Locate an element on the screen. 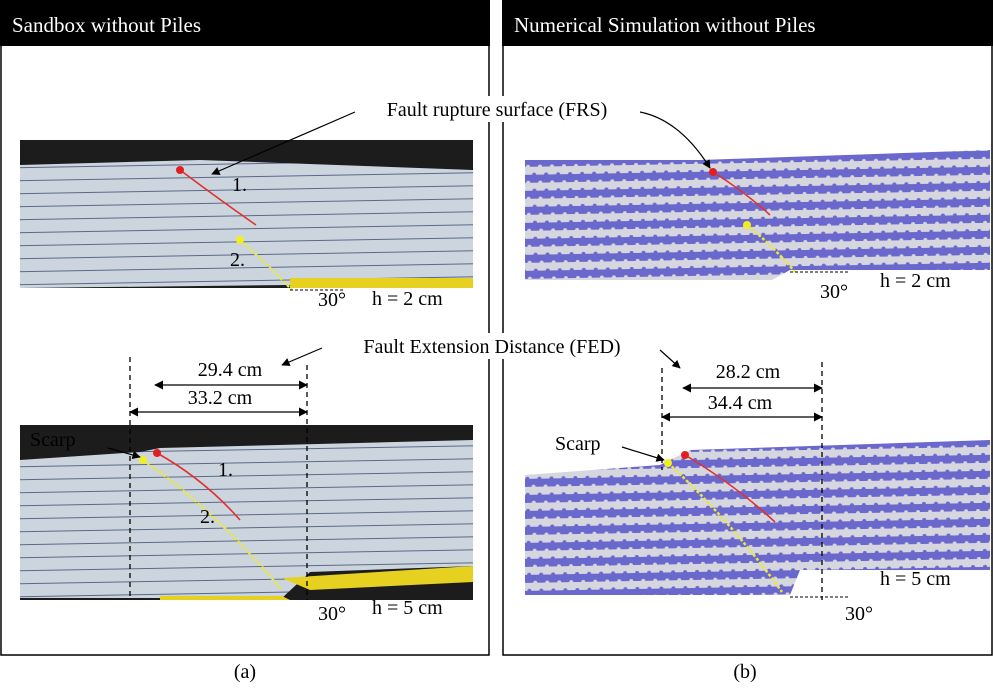  dimension-label: 34.4 cm is located at coordinates (740, 403).